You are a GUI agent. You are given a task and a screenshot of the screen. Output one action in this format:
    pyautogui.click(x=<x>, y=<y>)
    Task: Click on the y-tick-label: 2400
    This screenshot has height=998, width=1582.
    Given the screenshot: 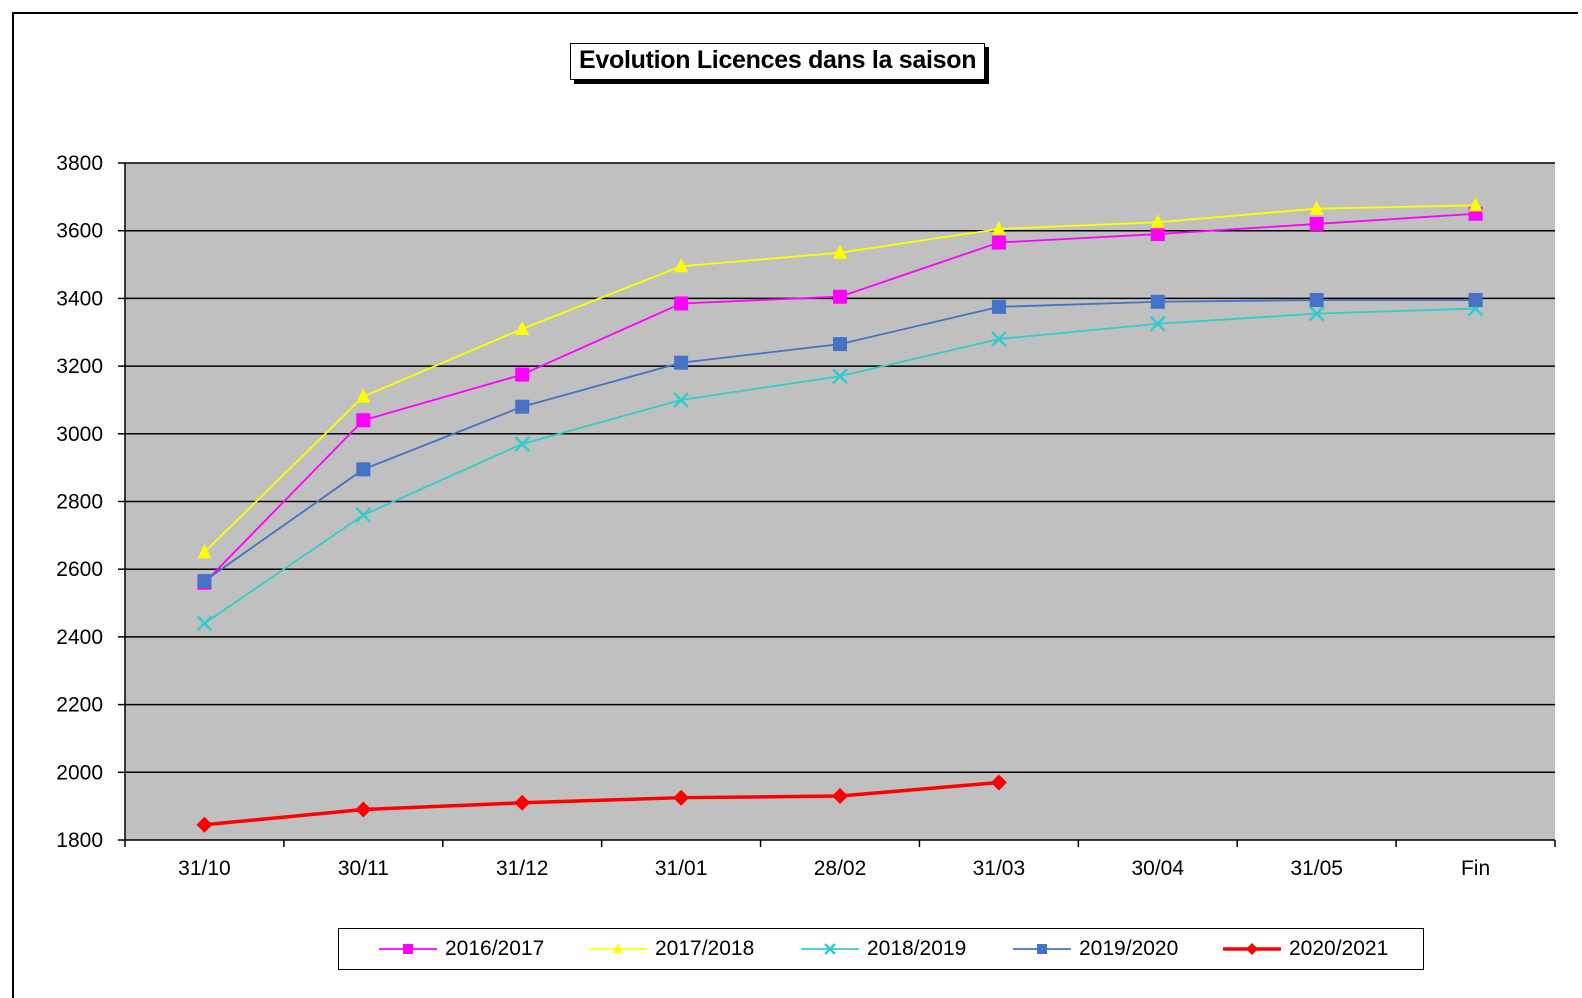 What is the action you would take?
    pyautogui.click(x=79, y=637)
    